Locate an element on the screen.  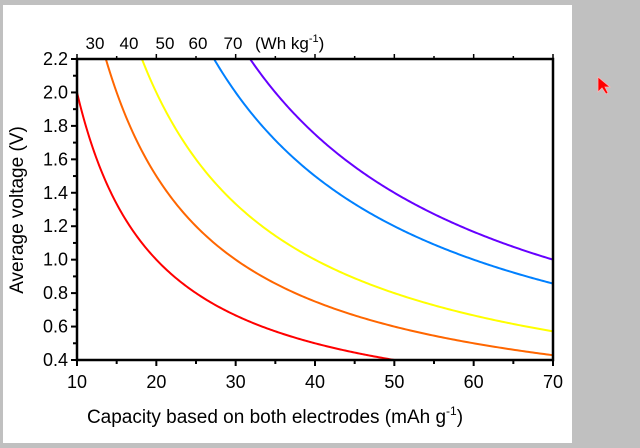
x-tick-label: 40 is located at coordinates (315, 382).